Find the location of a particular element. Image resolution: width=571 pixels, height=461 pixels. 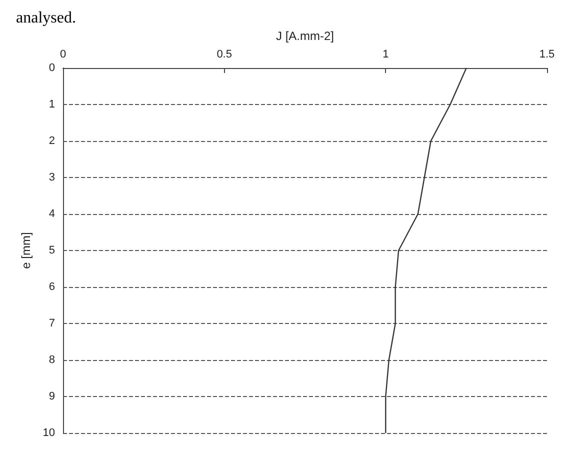

x-tick-label: 1.5 is located at coordinates (547, 54).